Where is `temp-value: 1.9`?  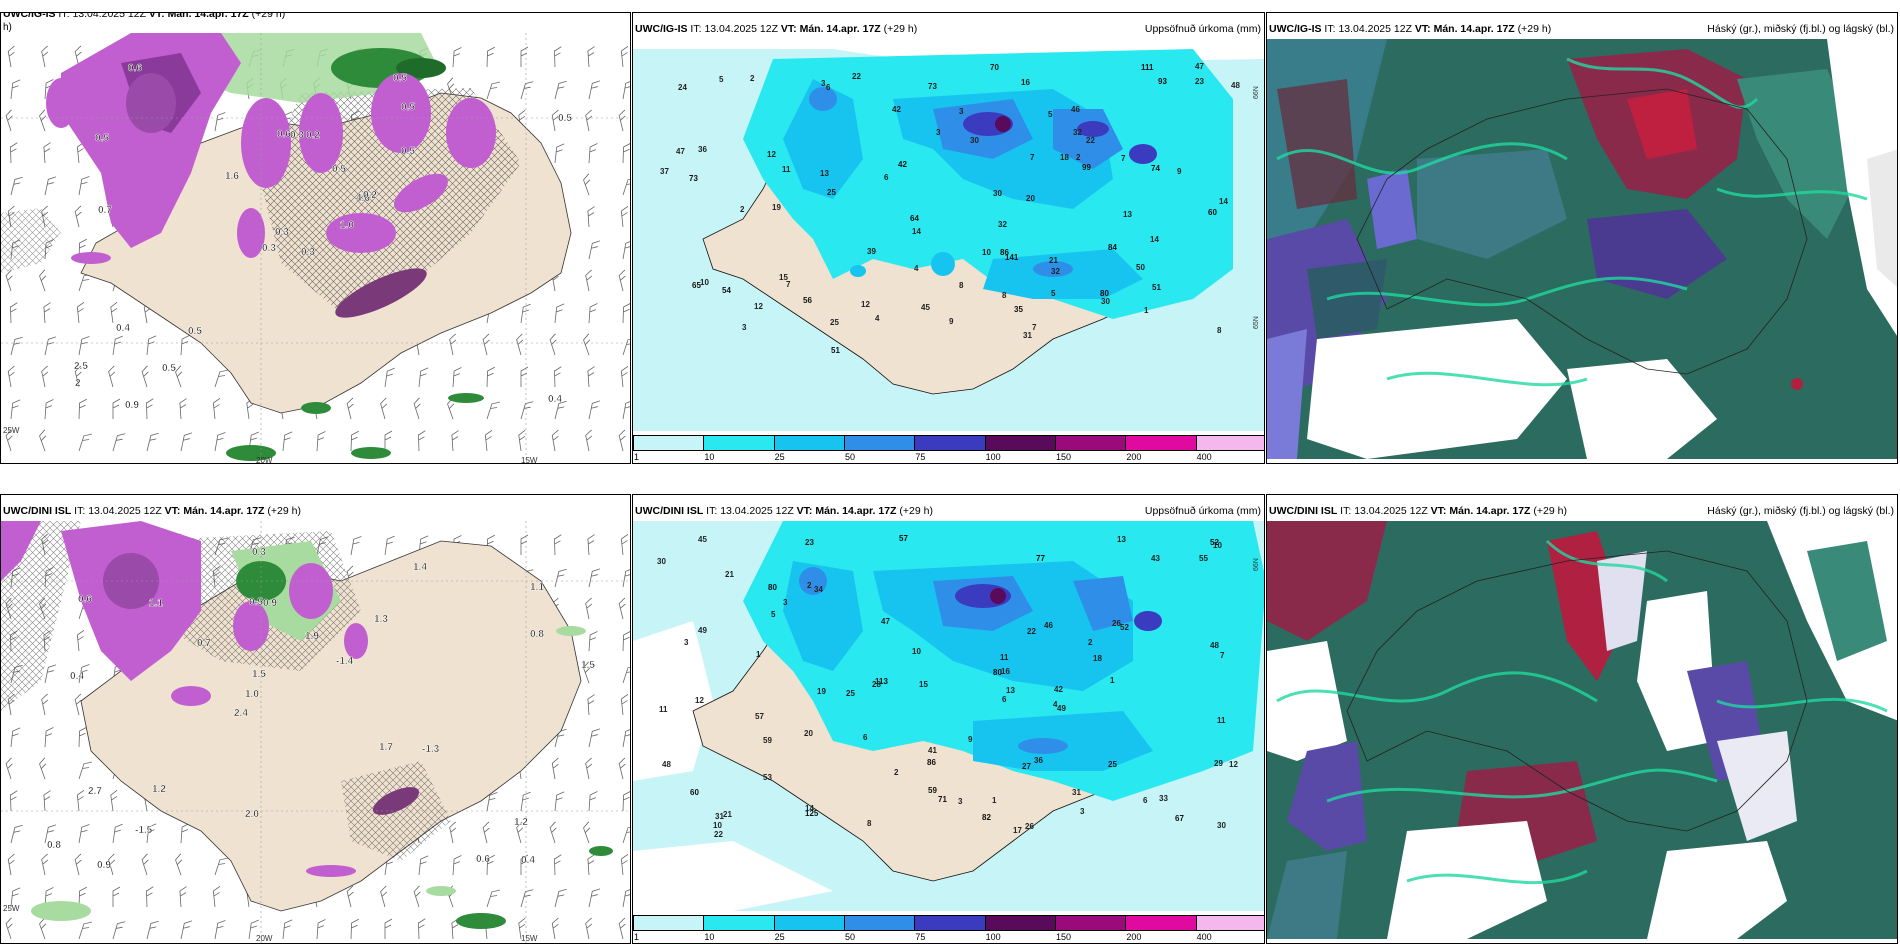 temp-value: 1.9 is located at coordinates (312, 636).